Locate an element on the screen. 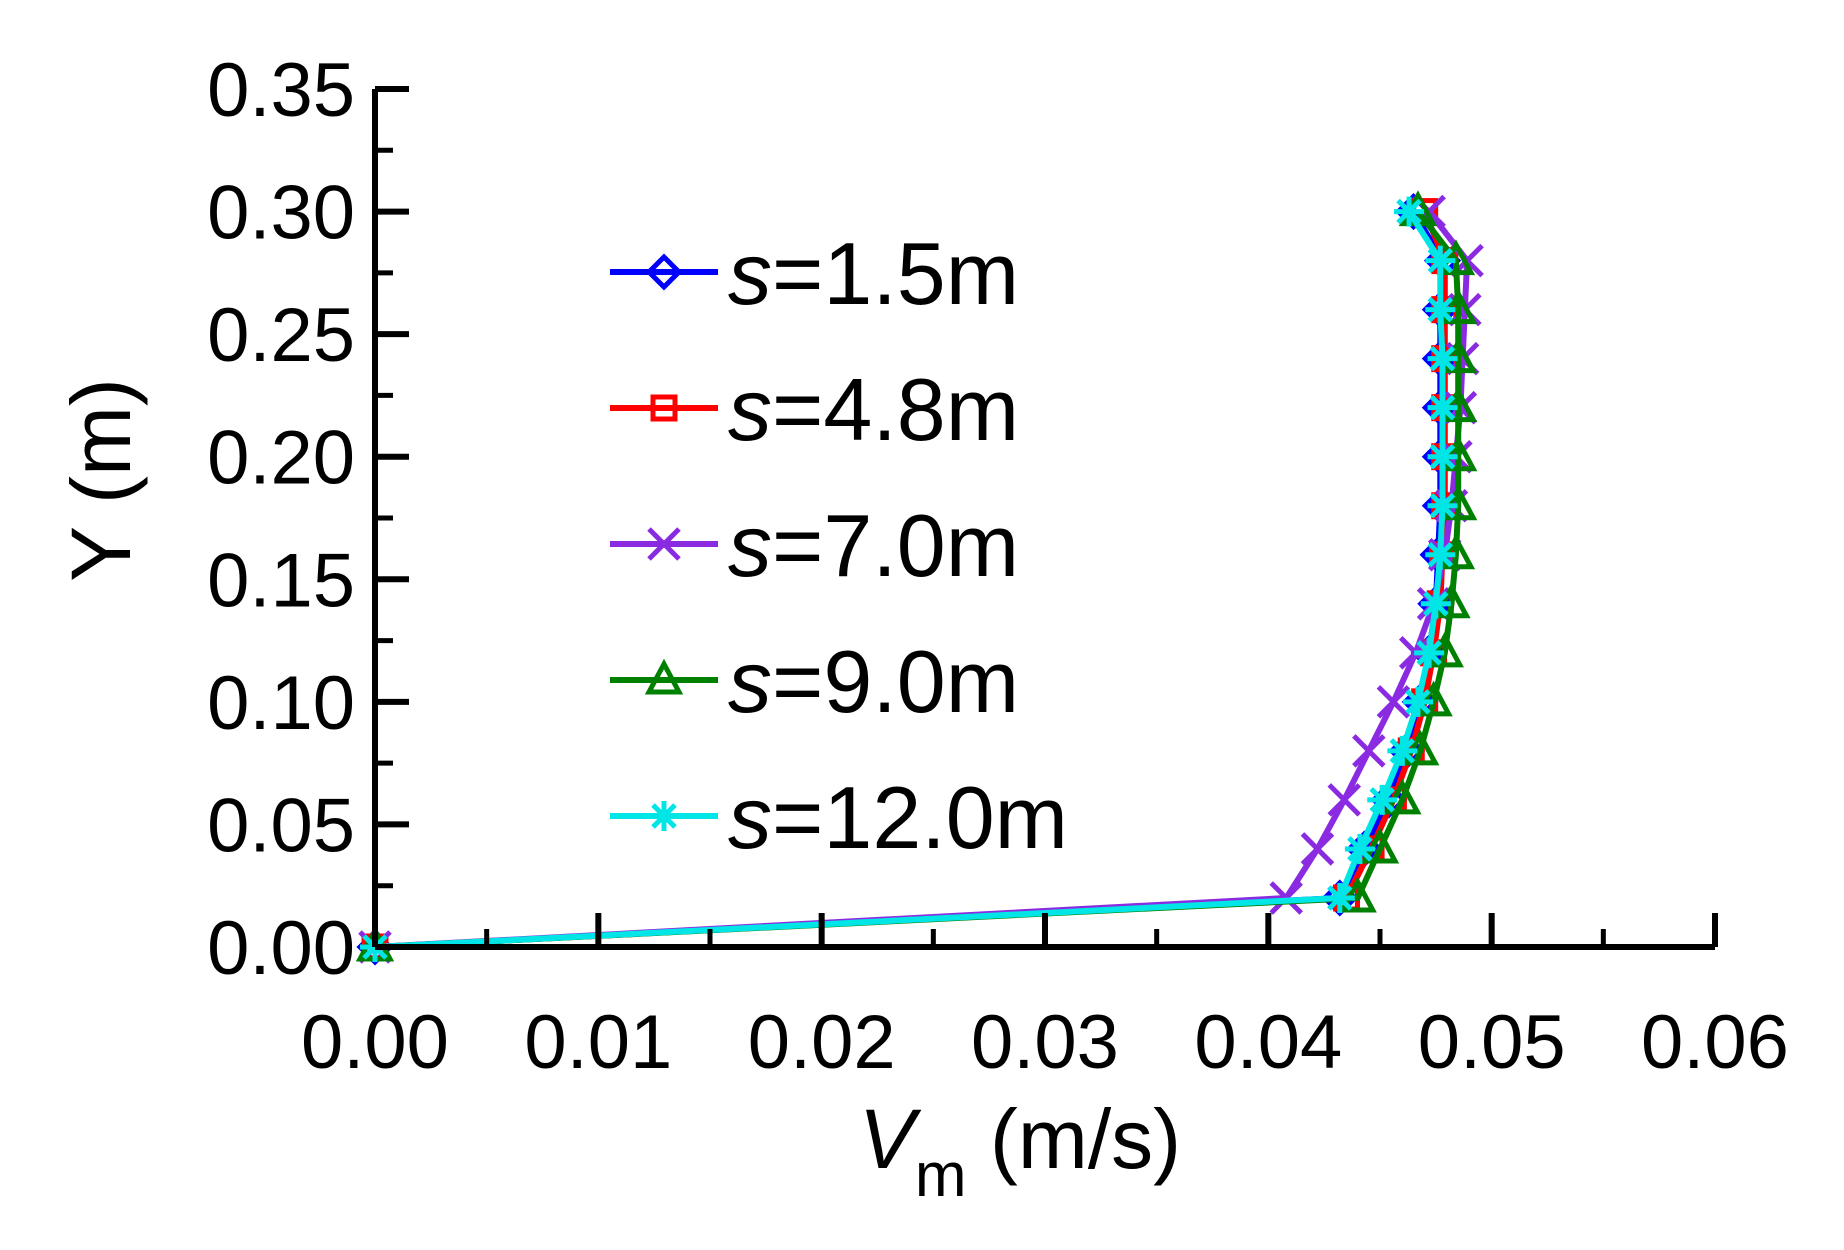  legend: s=1.5ms=4.8ms=7.0ms=9.0ms=12.0m is located at coordinates (839, 545).